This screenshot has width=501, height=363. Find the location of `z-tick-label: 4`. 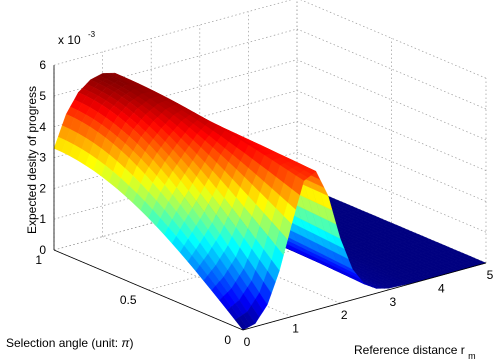

z-tick-label: 4 is located at coordinates (42, 127).